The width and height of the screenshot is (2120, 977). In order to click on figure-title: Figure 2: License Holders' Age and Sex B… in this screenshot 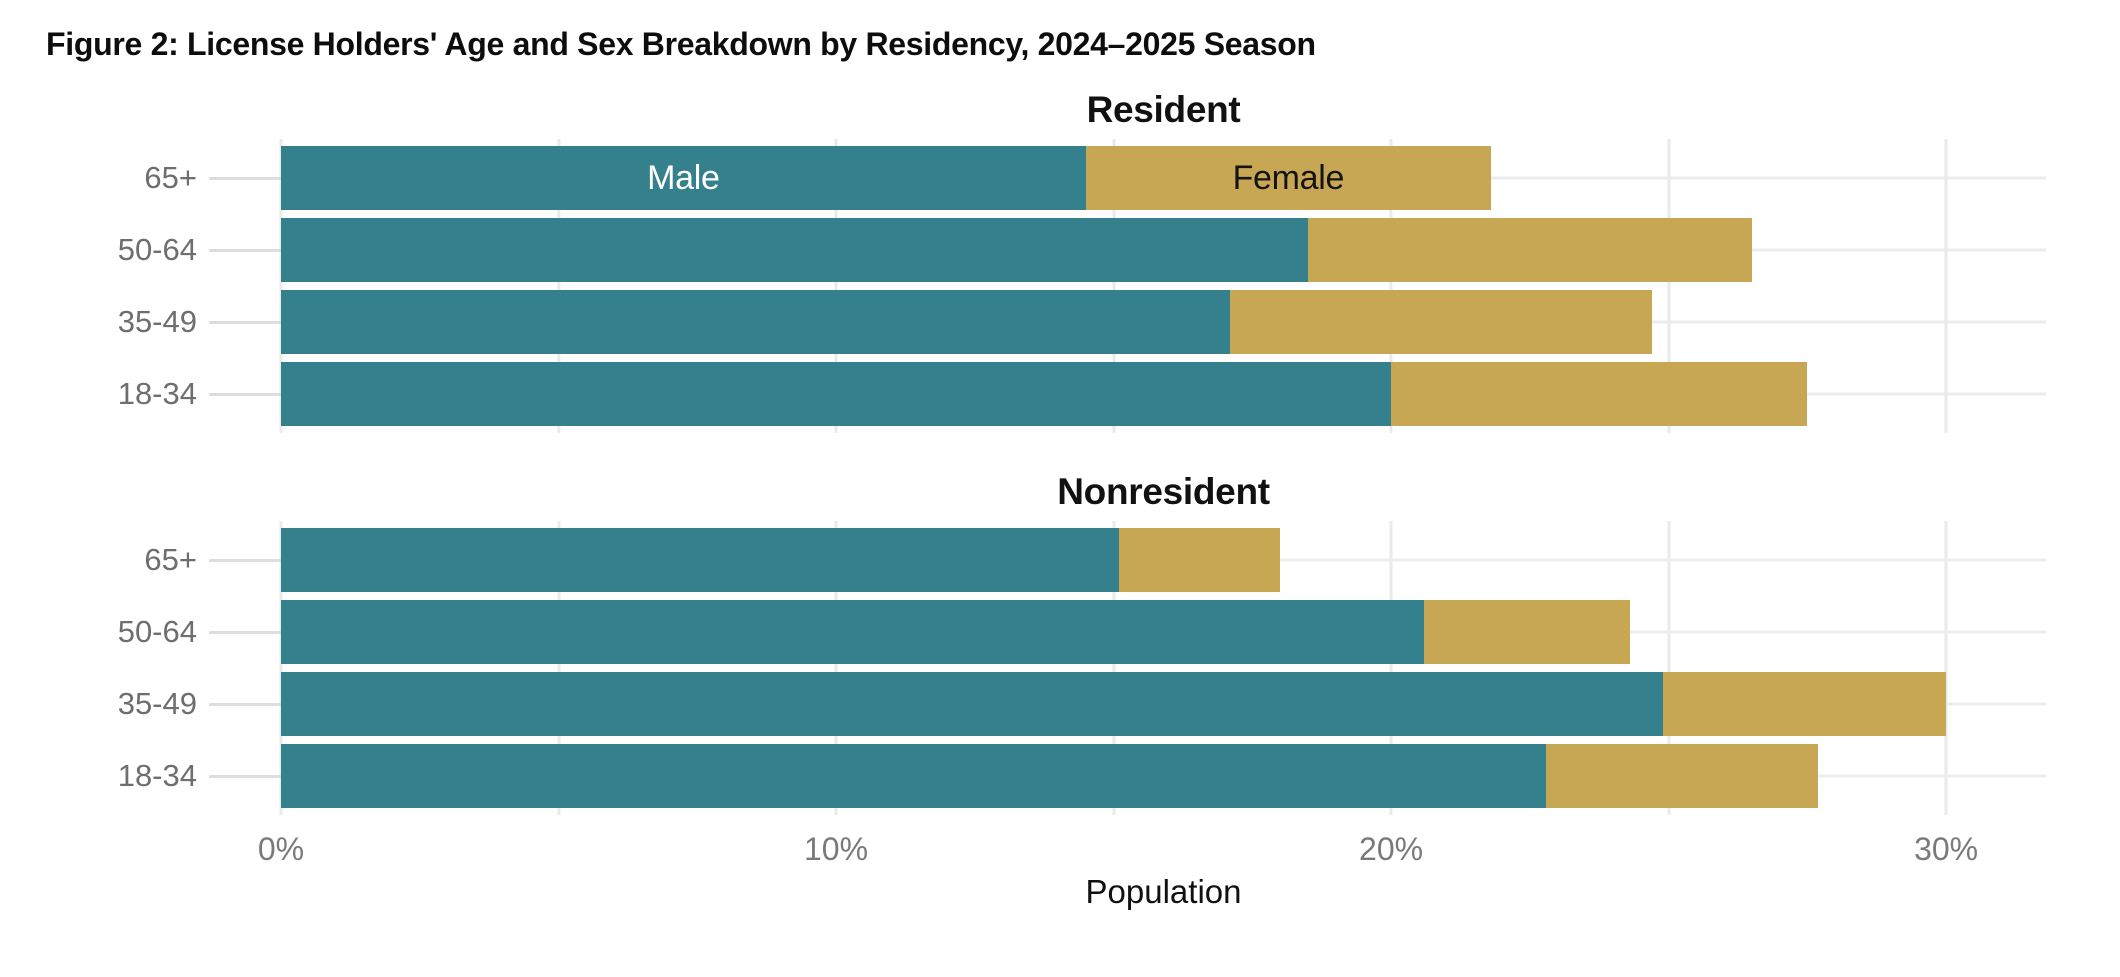, I will do `click(681, 44)`.